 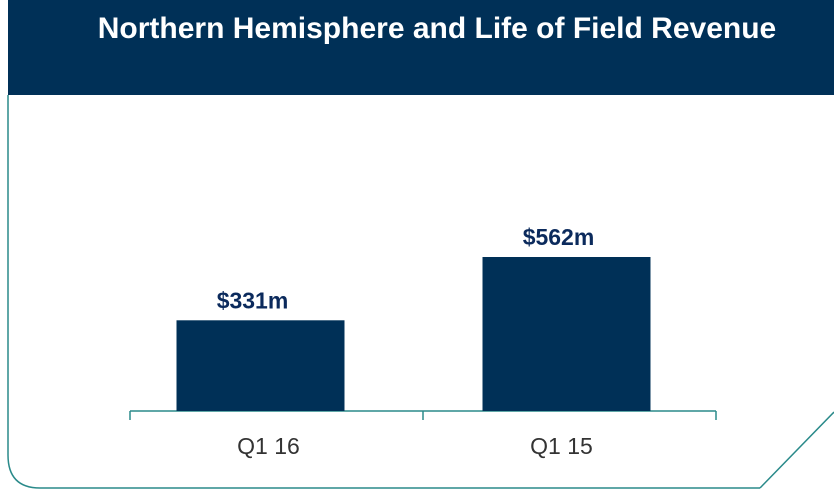 What do you see at coordinates (253, 300) in the screenshot?
I see `data-label: $331m` at bounding box center [253, 300].